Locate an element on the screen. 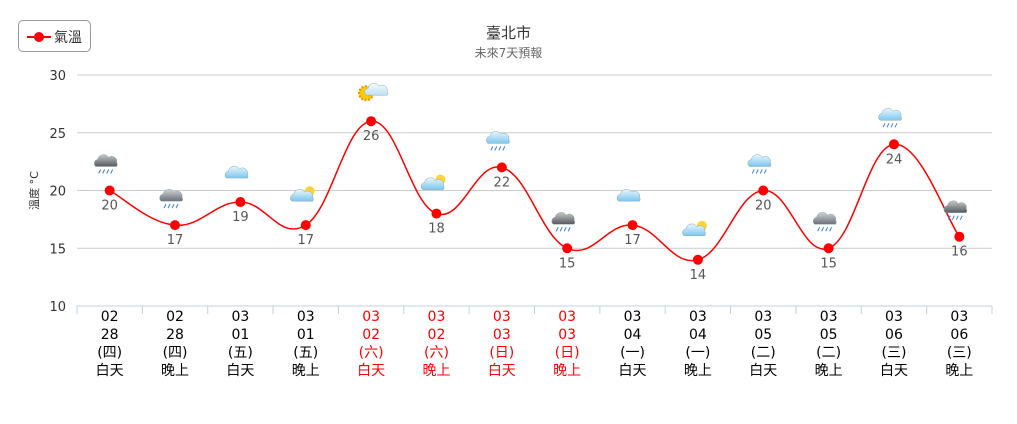 The width and height of the screenshot is (1017, 424). x-tick-label: (一) is located at coordinates (697, 353).